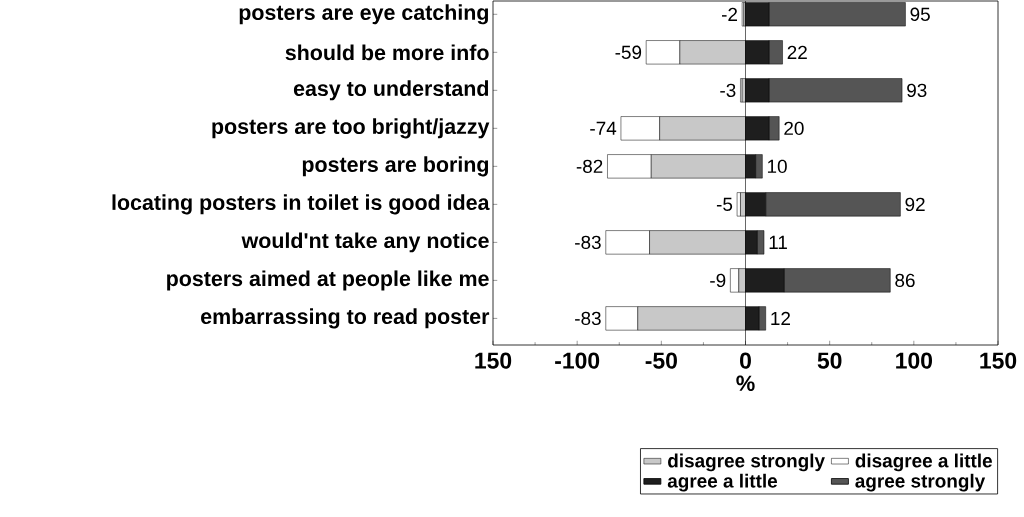 This screenshot has height=517, width=1024. What do you see at coordinates (915, 204) in the screenshot?
I see `annotation: 92` at bounding box center [915, 204].